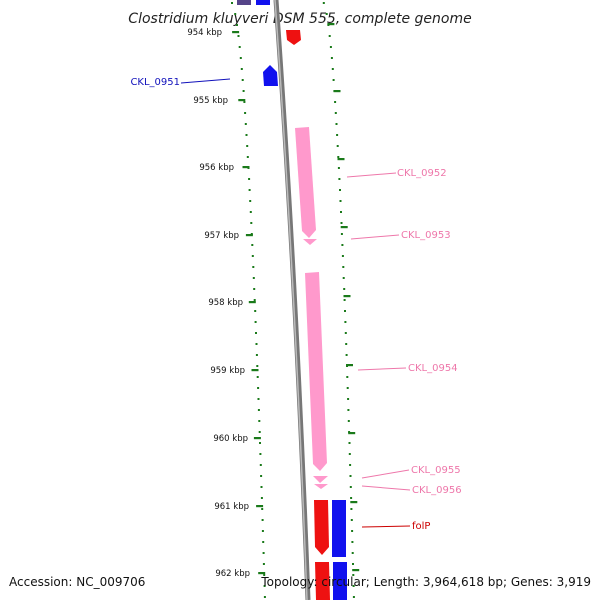 Image resolution: width=600 pixels, height=600 pixels. I want to click on tick-label-962: 962 kbp, so click(232, 574).